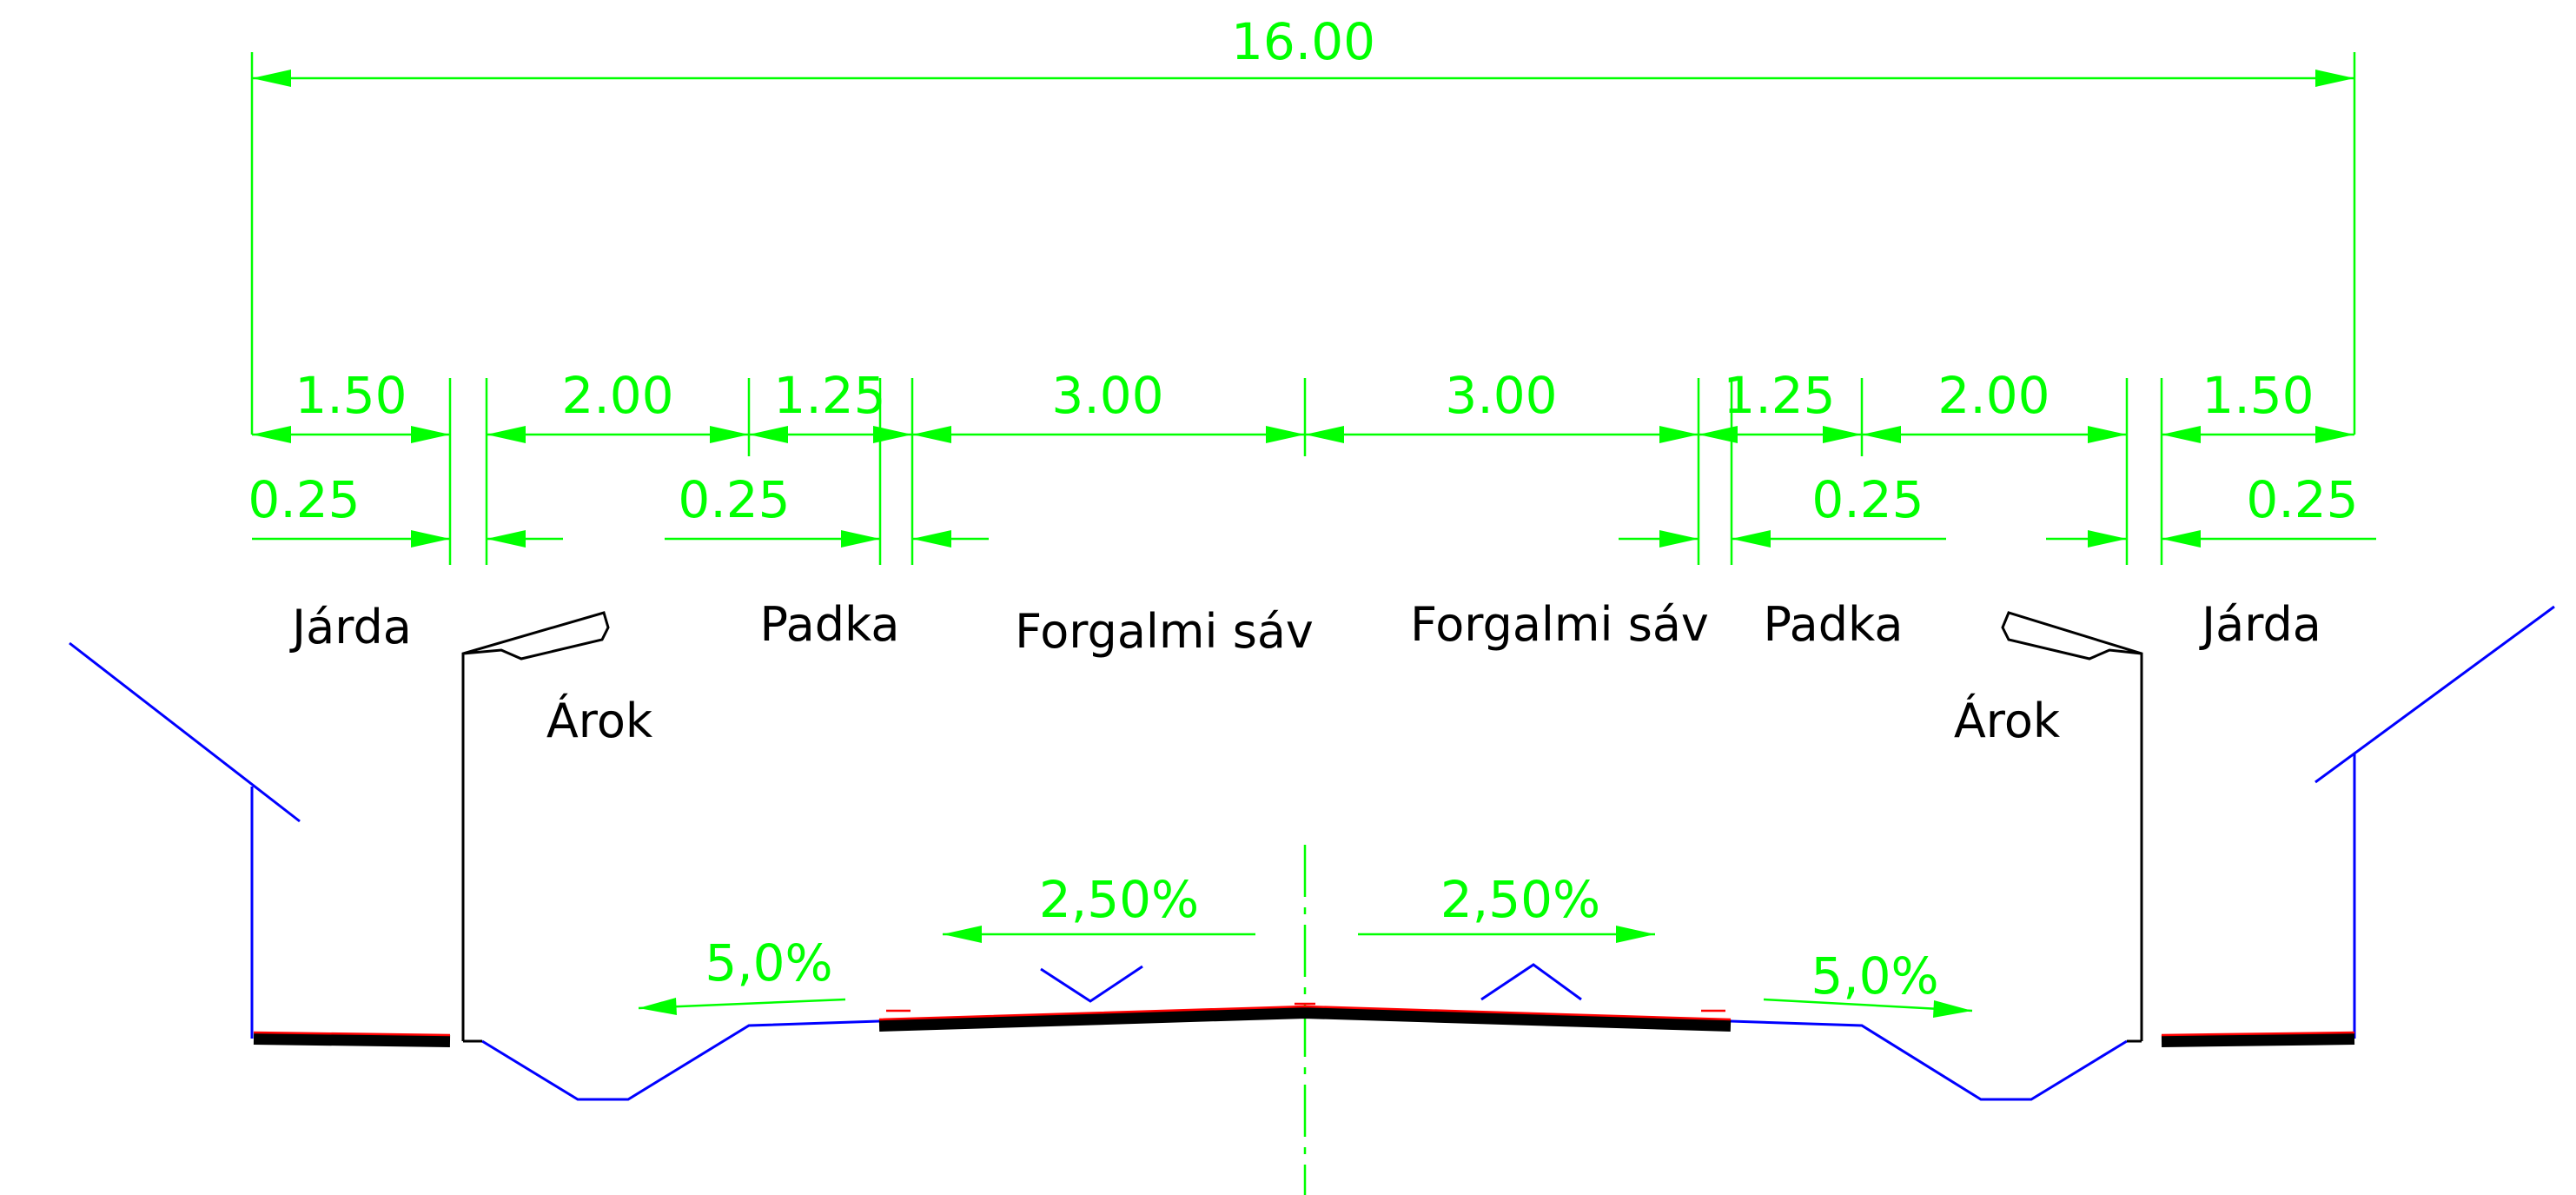 Image resolution: width=2576 pixels, height=1195 pixels. Describe the element at coordinates (1107, 395) in the screenshot. I see `dim-left-lane: 3.00` at that location.